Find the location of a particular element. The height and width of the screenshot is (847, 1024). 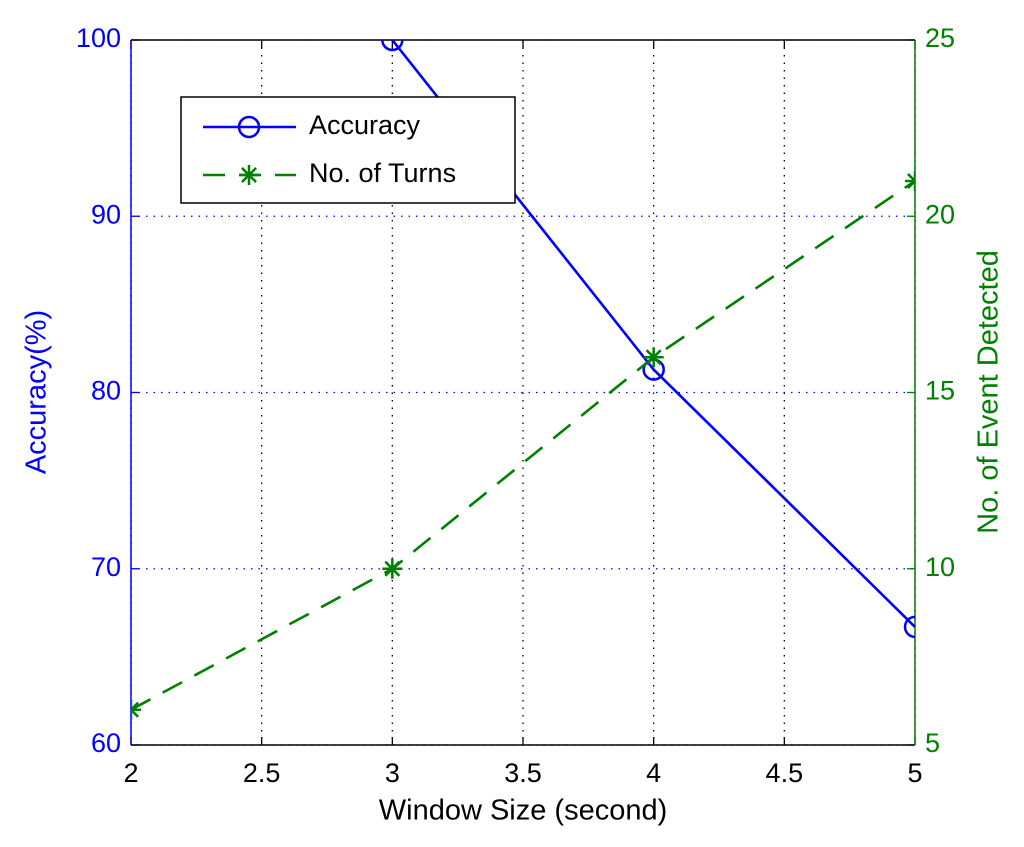

y2-tick-label: 5 is located at coordinates (932, 743).